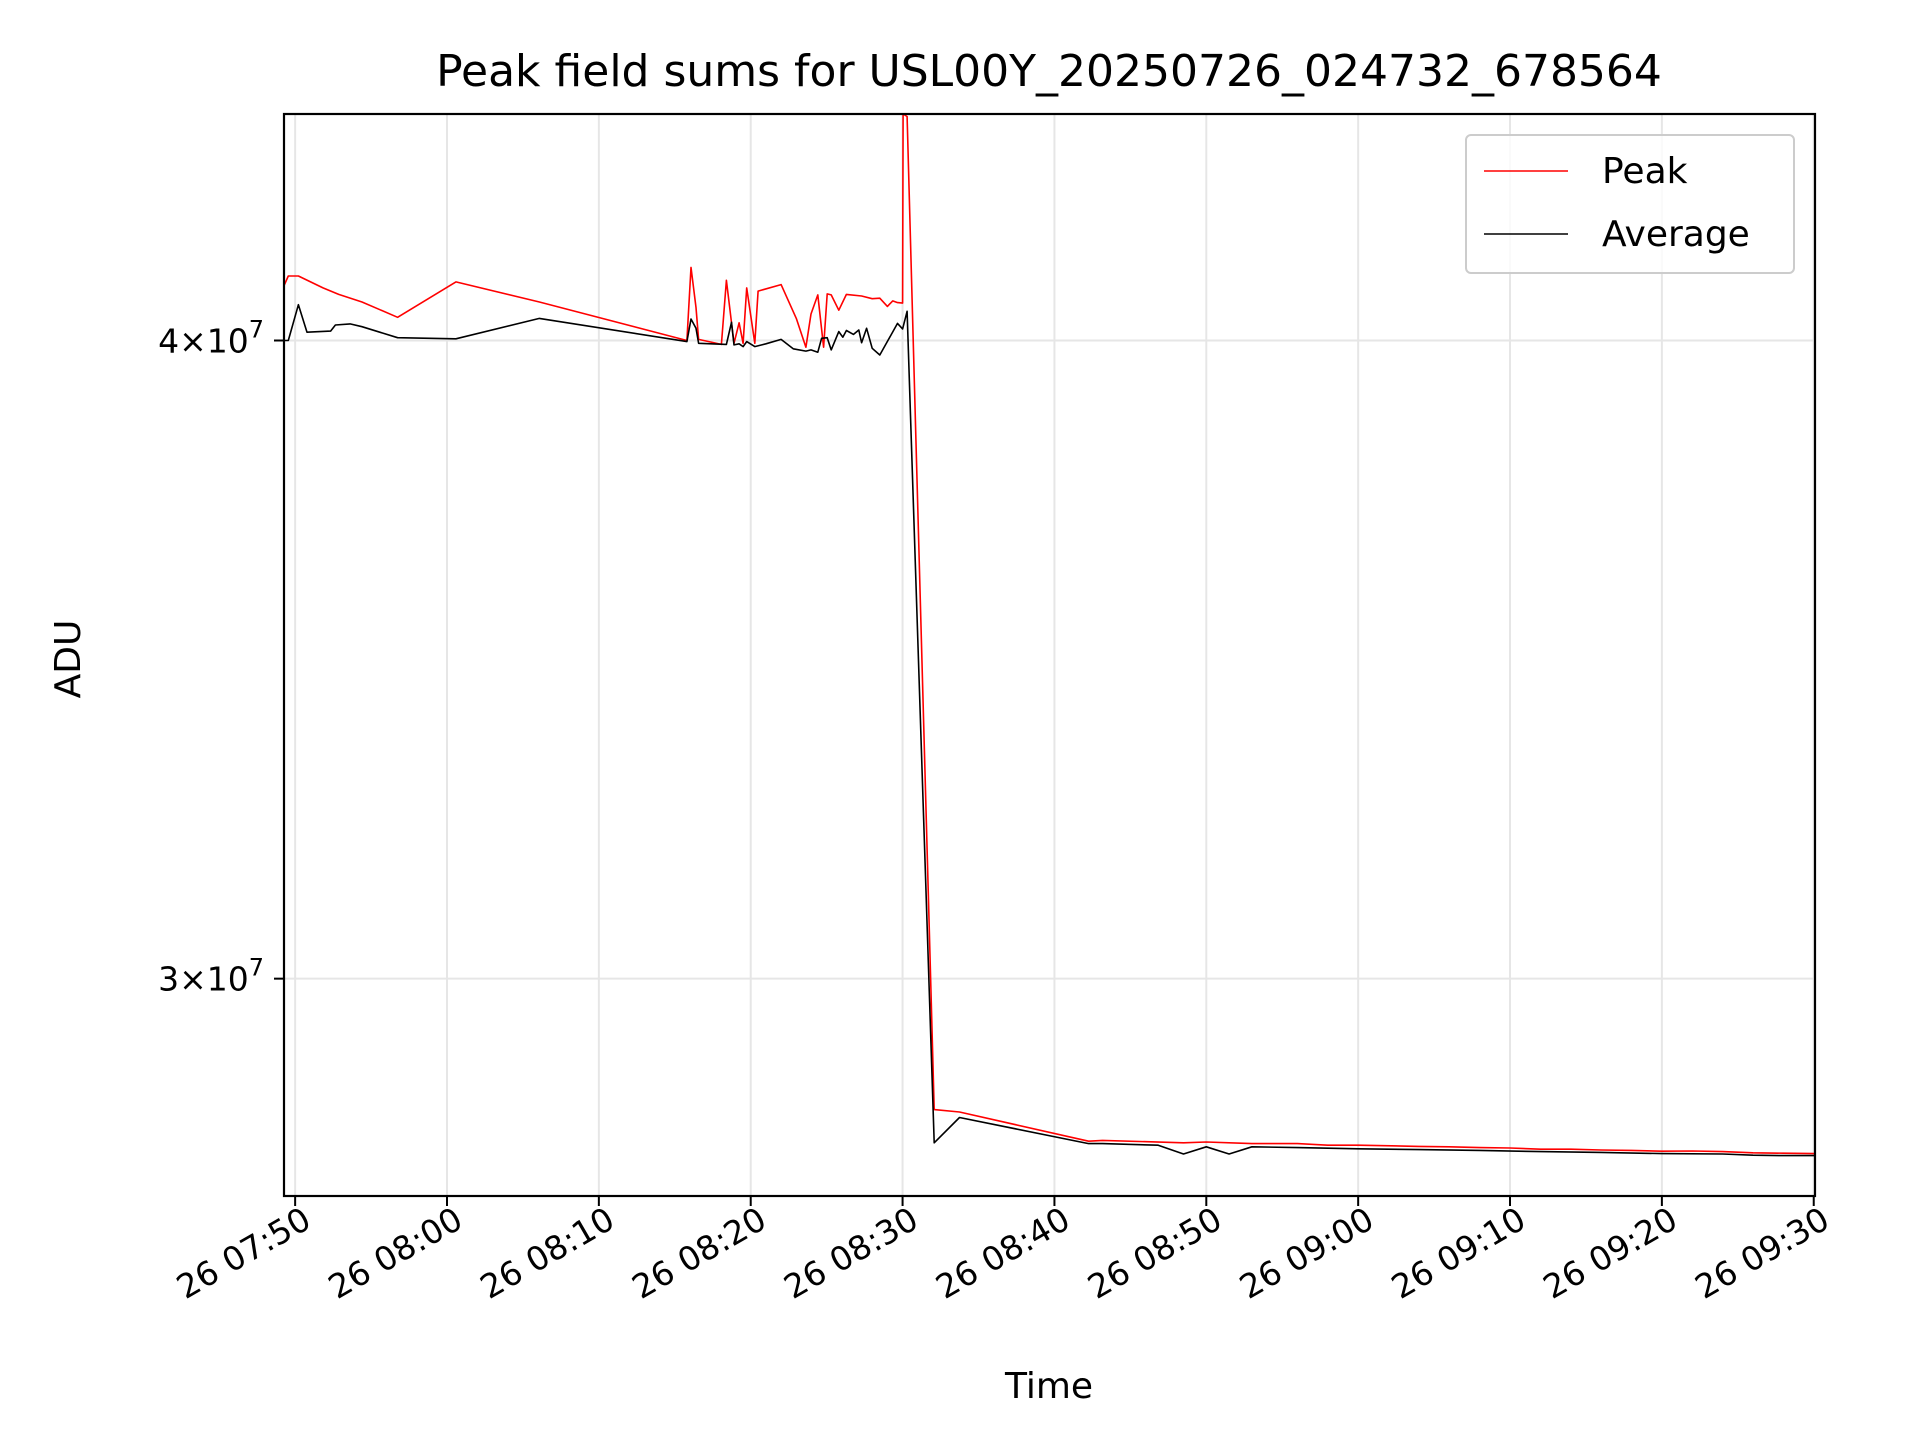 The image size is (1920, 1440). Describe the element at coordinates (1048, 1386) in the screenshot. I see `x-axis-label: Time` at that location.